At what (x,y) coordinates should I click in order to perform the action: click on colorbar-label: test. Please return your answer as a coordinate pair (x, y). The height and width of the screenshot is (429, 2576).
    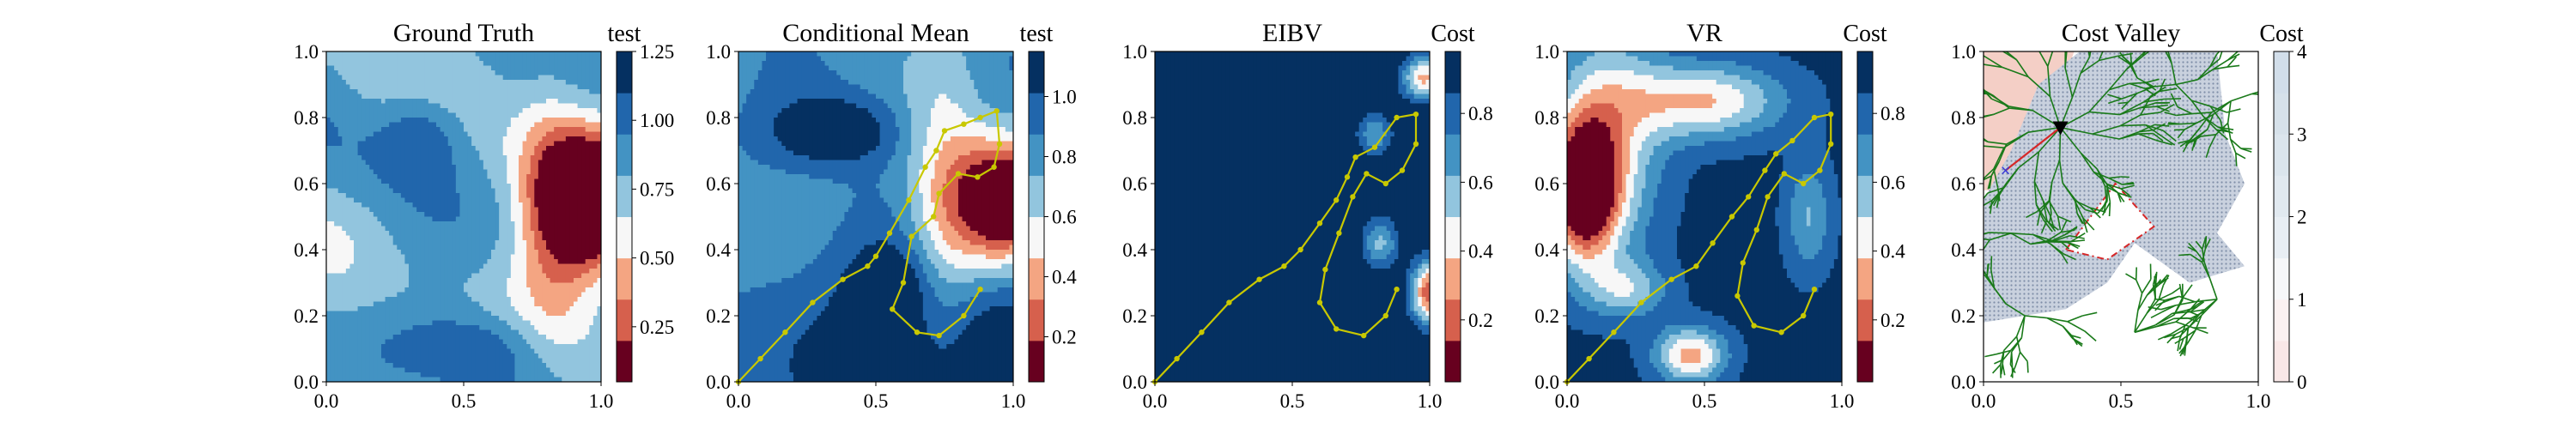
    Looking at the image, I should click on (625, 34).